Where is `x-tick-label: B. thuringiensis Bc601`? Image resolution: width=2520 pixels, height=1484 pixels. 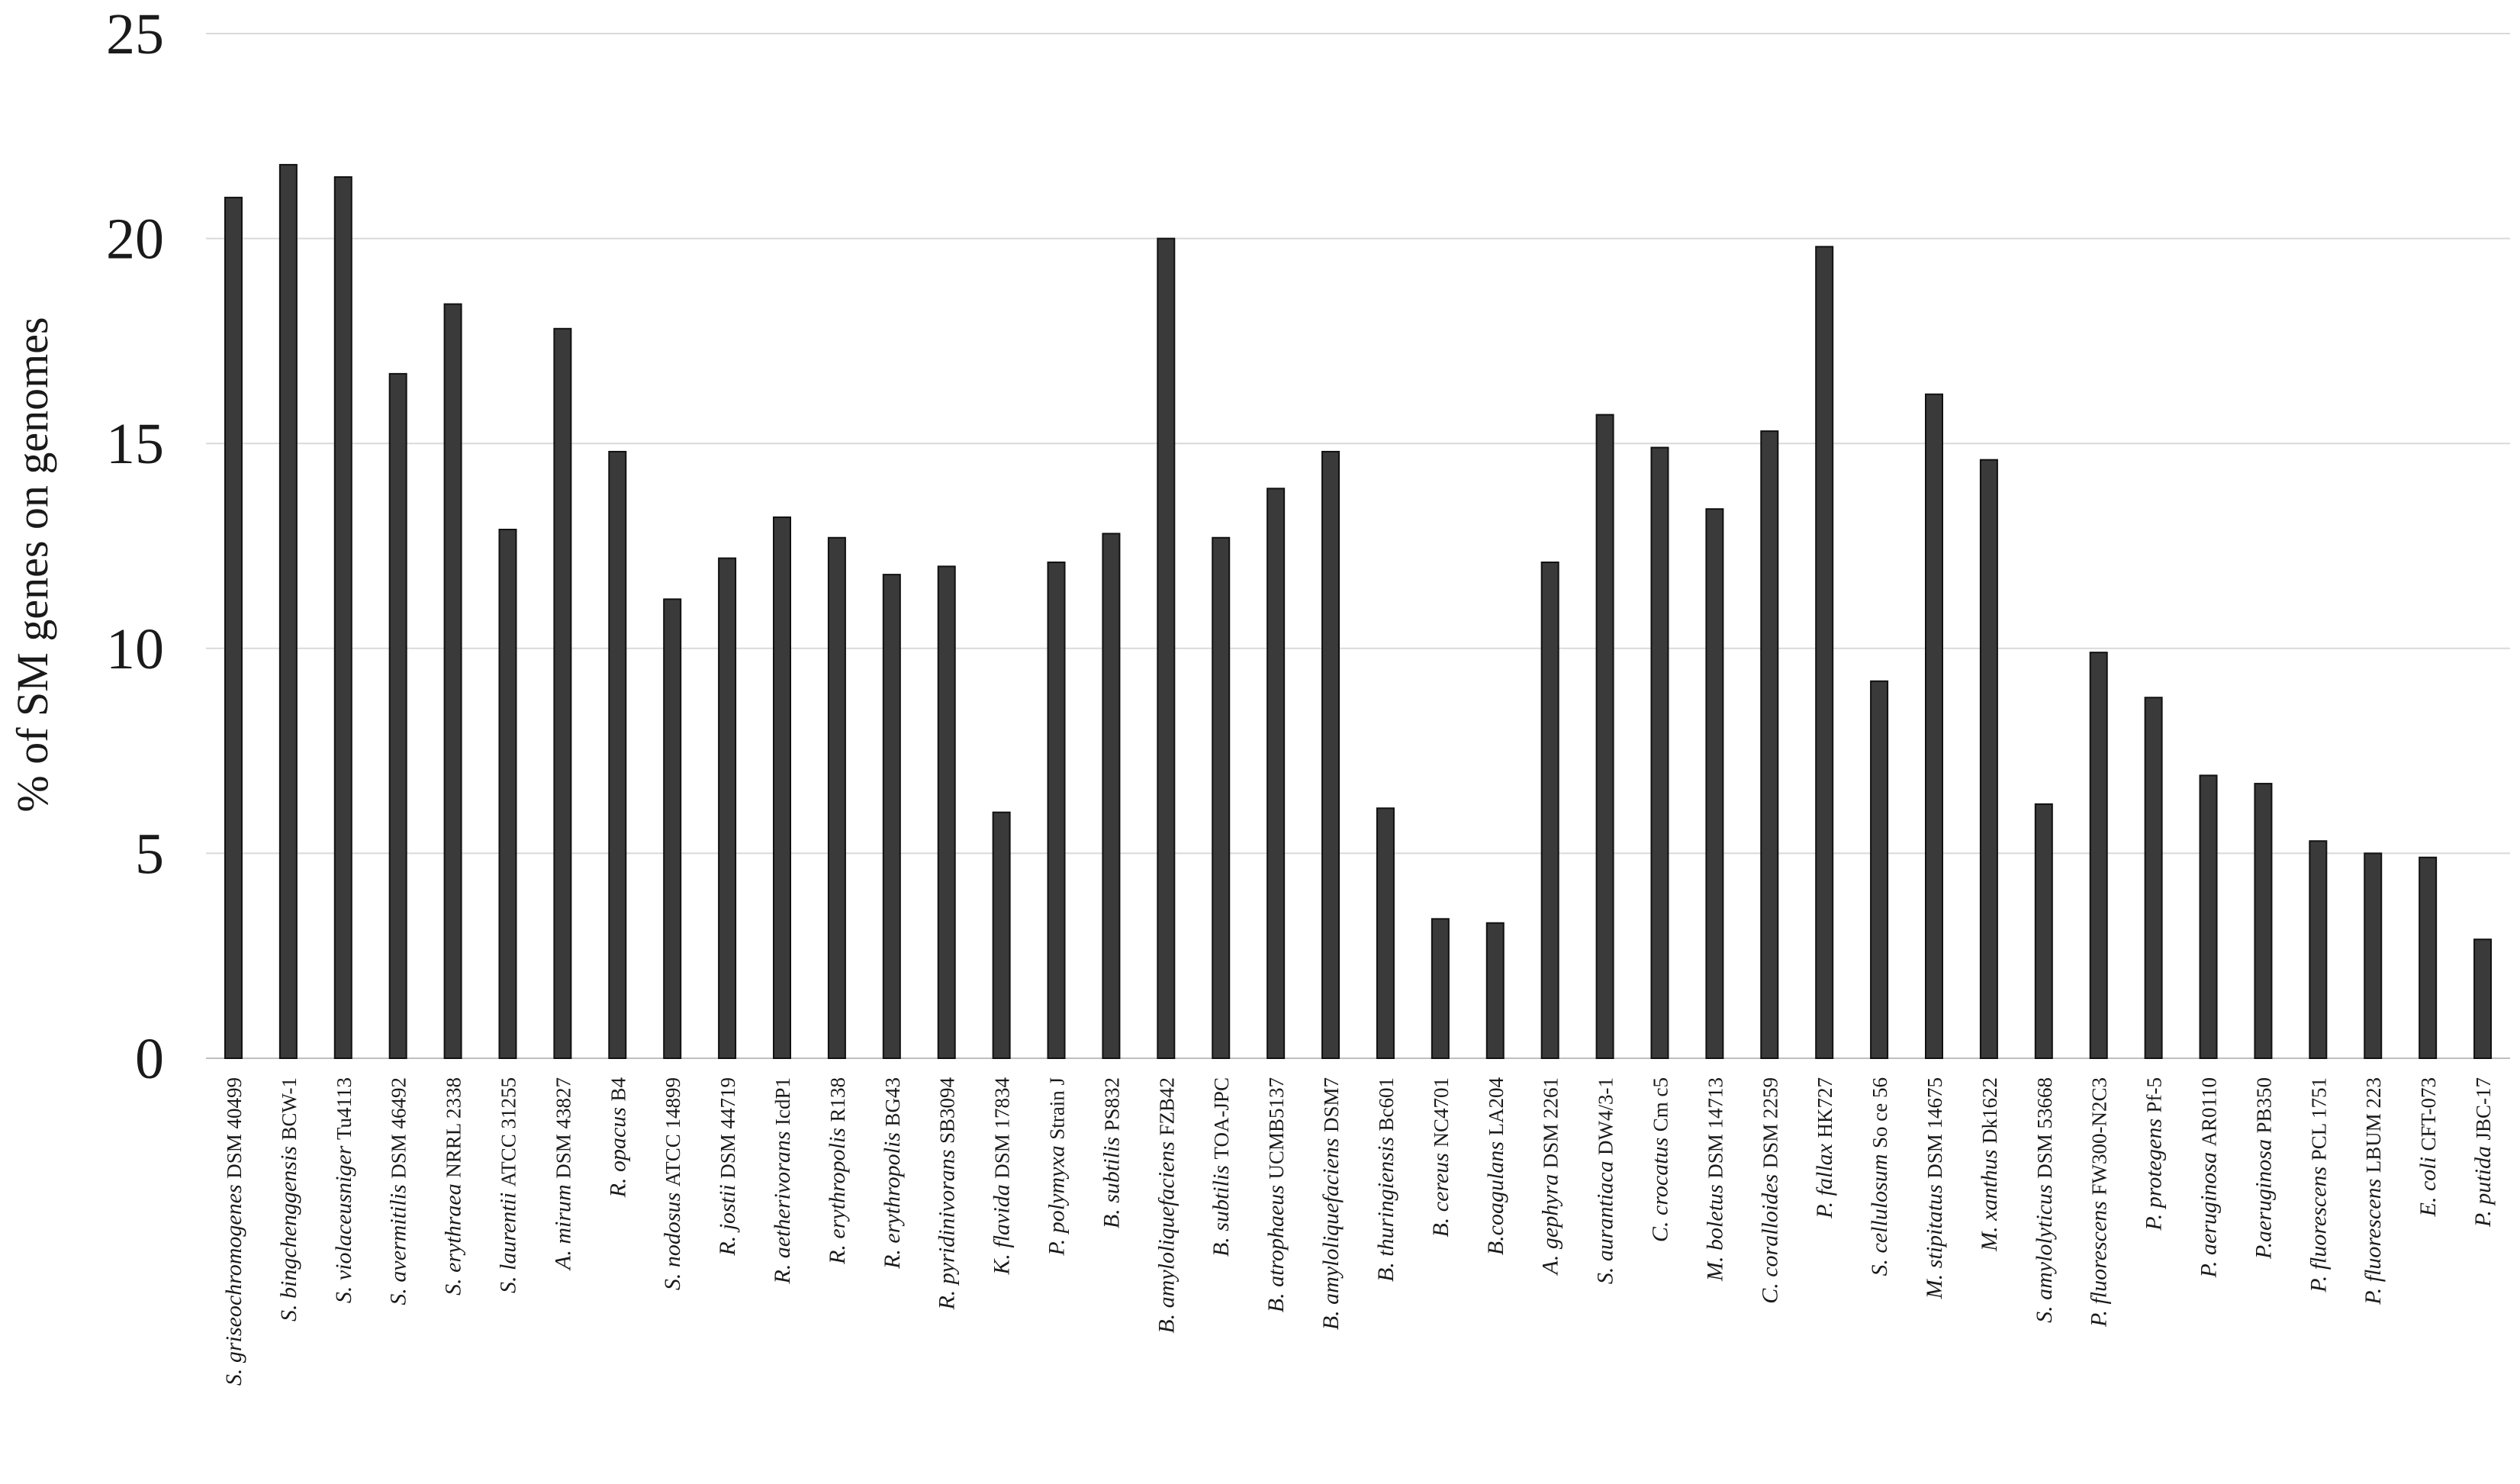
x-tick-label: B. thuringiensis Bc601 is located at coordinates (1386, 1179).